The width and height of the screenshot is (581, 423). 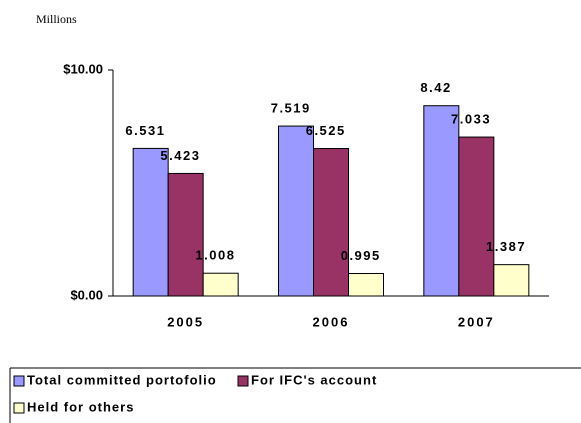 I want to click on data-label: 6.525, so click(x=326, y=130).